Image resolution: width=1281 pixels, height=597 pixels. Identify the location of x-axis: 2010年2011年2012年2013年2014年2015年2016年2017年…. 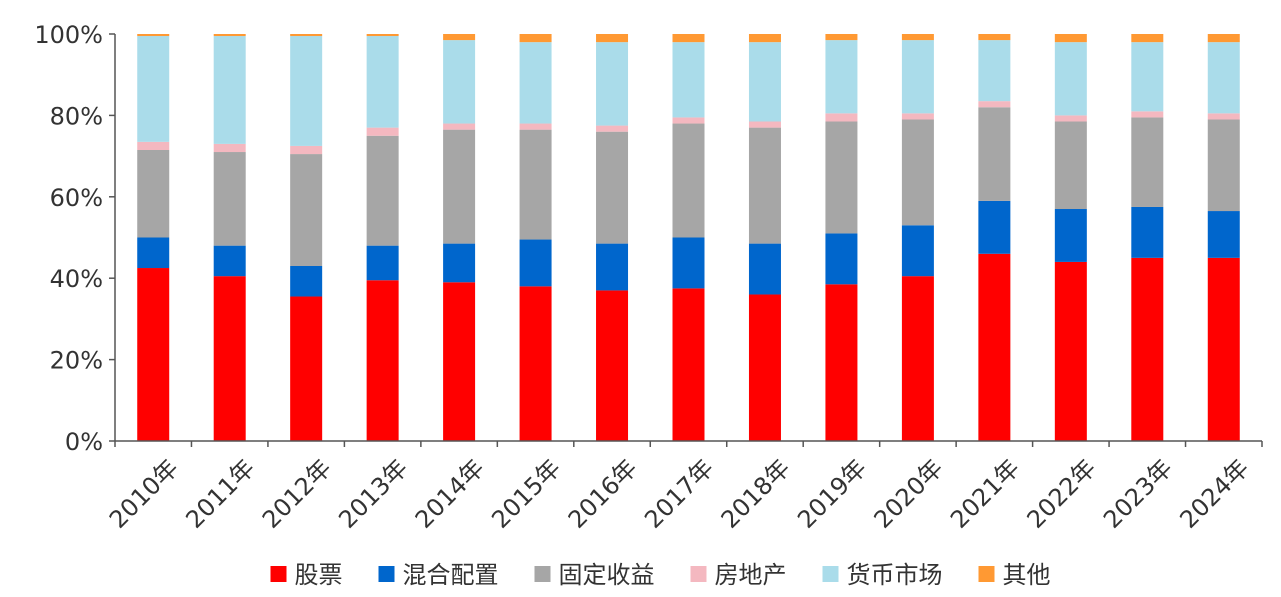
(683, 487).